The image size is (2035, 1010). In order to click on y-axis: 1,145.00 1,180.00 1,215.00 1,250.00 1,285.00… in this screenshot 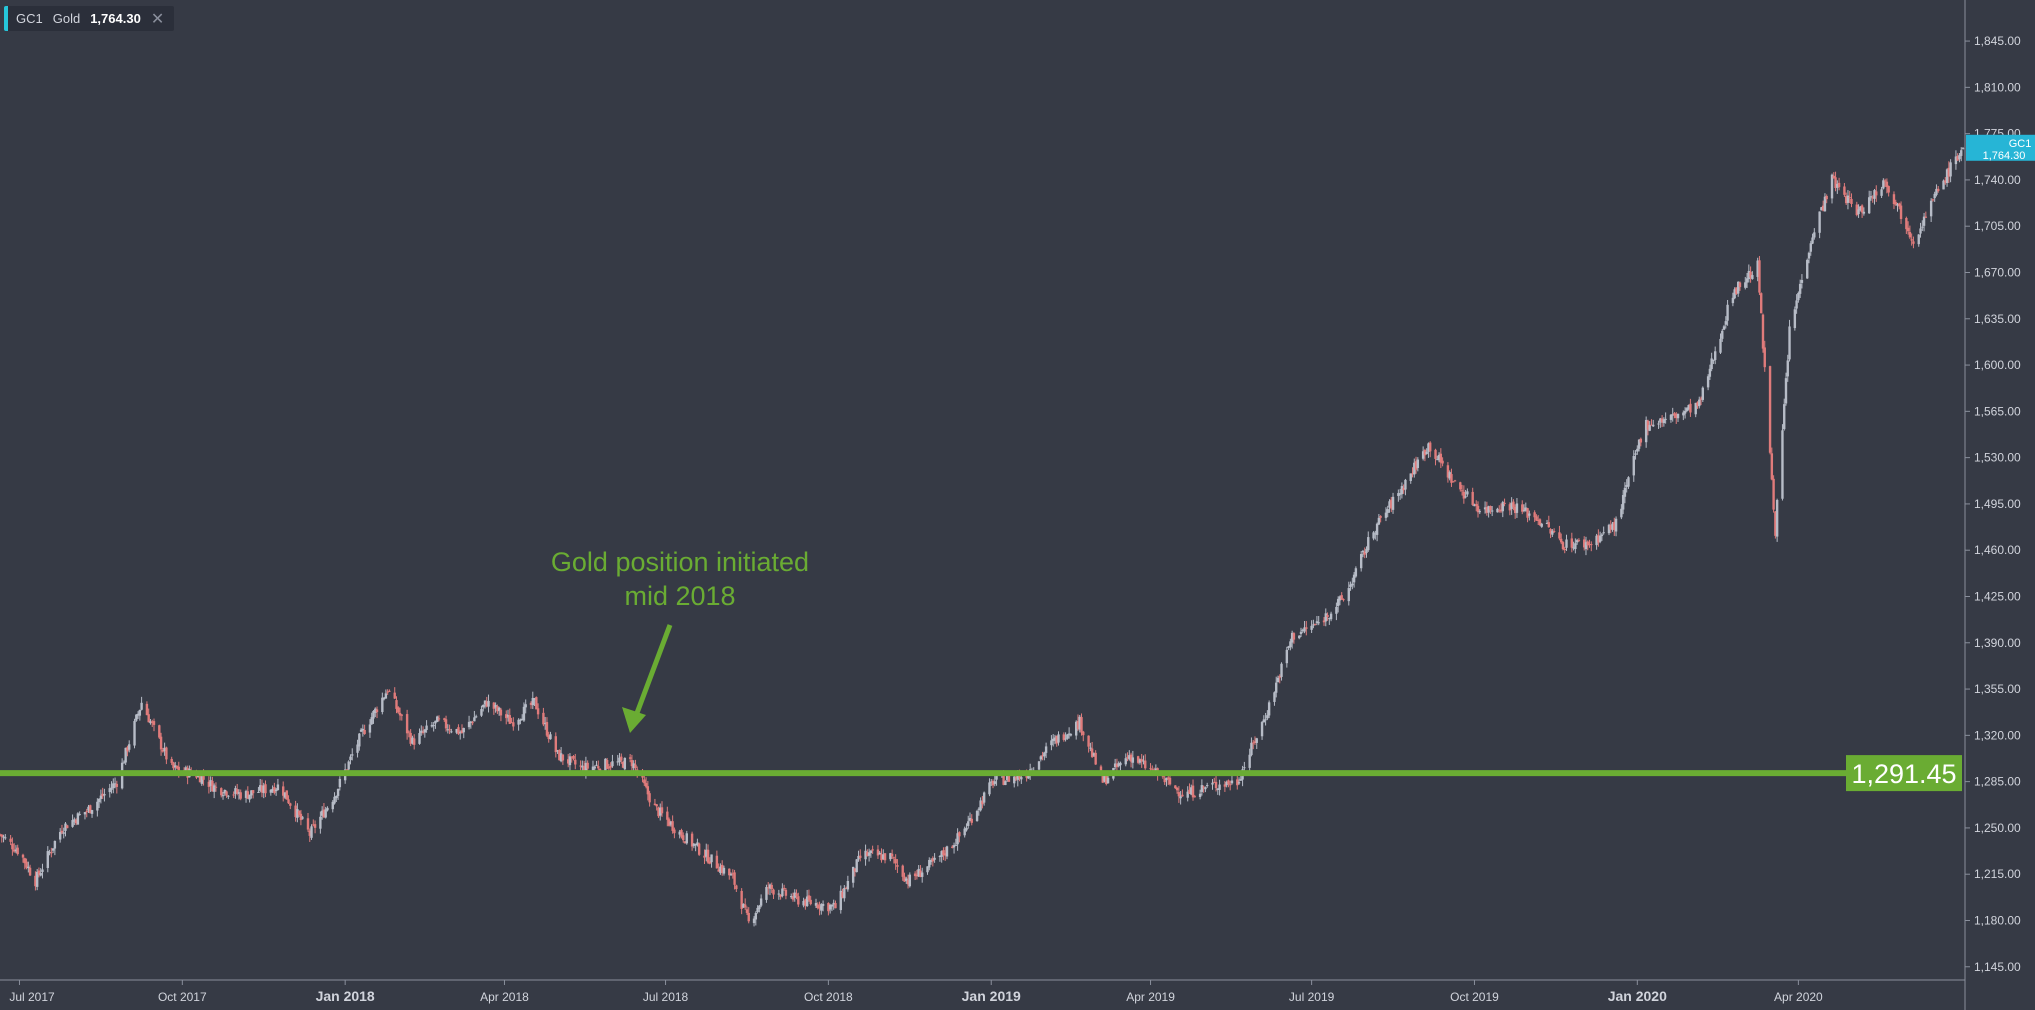, I will do `click(1992, 505)`.